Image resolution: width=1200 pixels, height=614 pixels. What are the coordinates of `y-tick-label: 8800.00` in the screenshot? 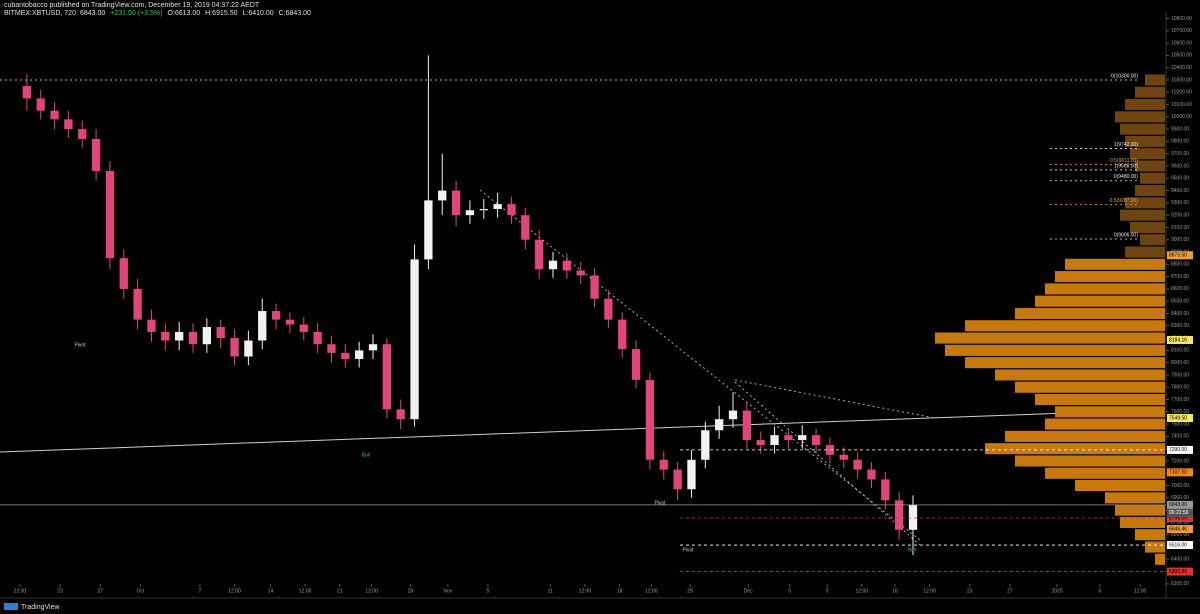 It's located at (1180, 265).